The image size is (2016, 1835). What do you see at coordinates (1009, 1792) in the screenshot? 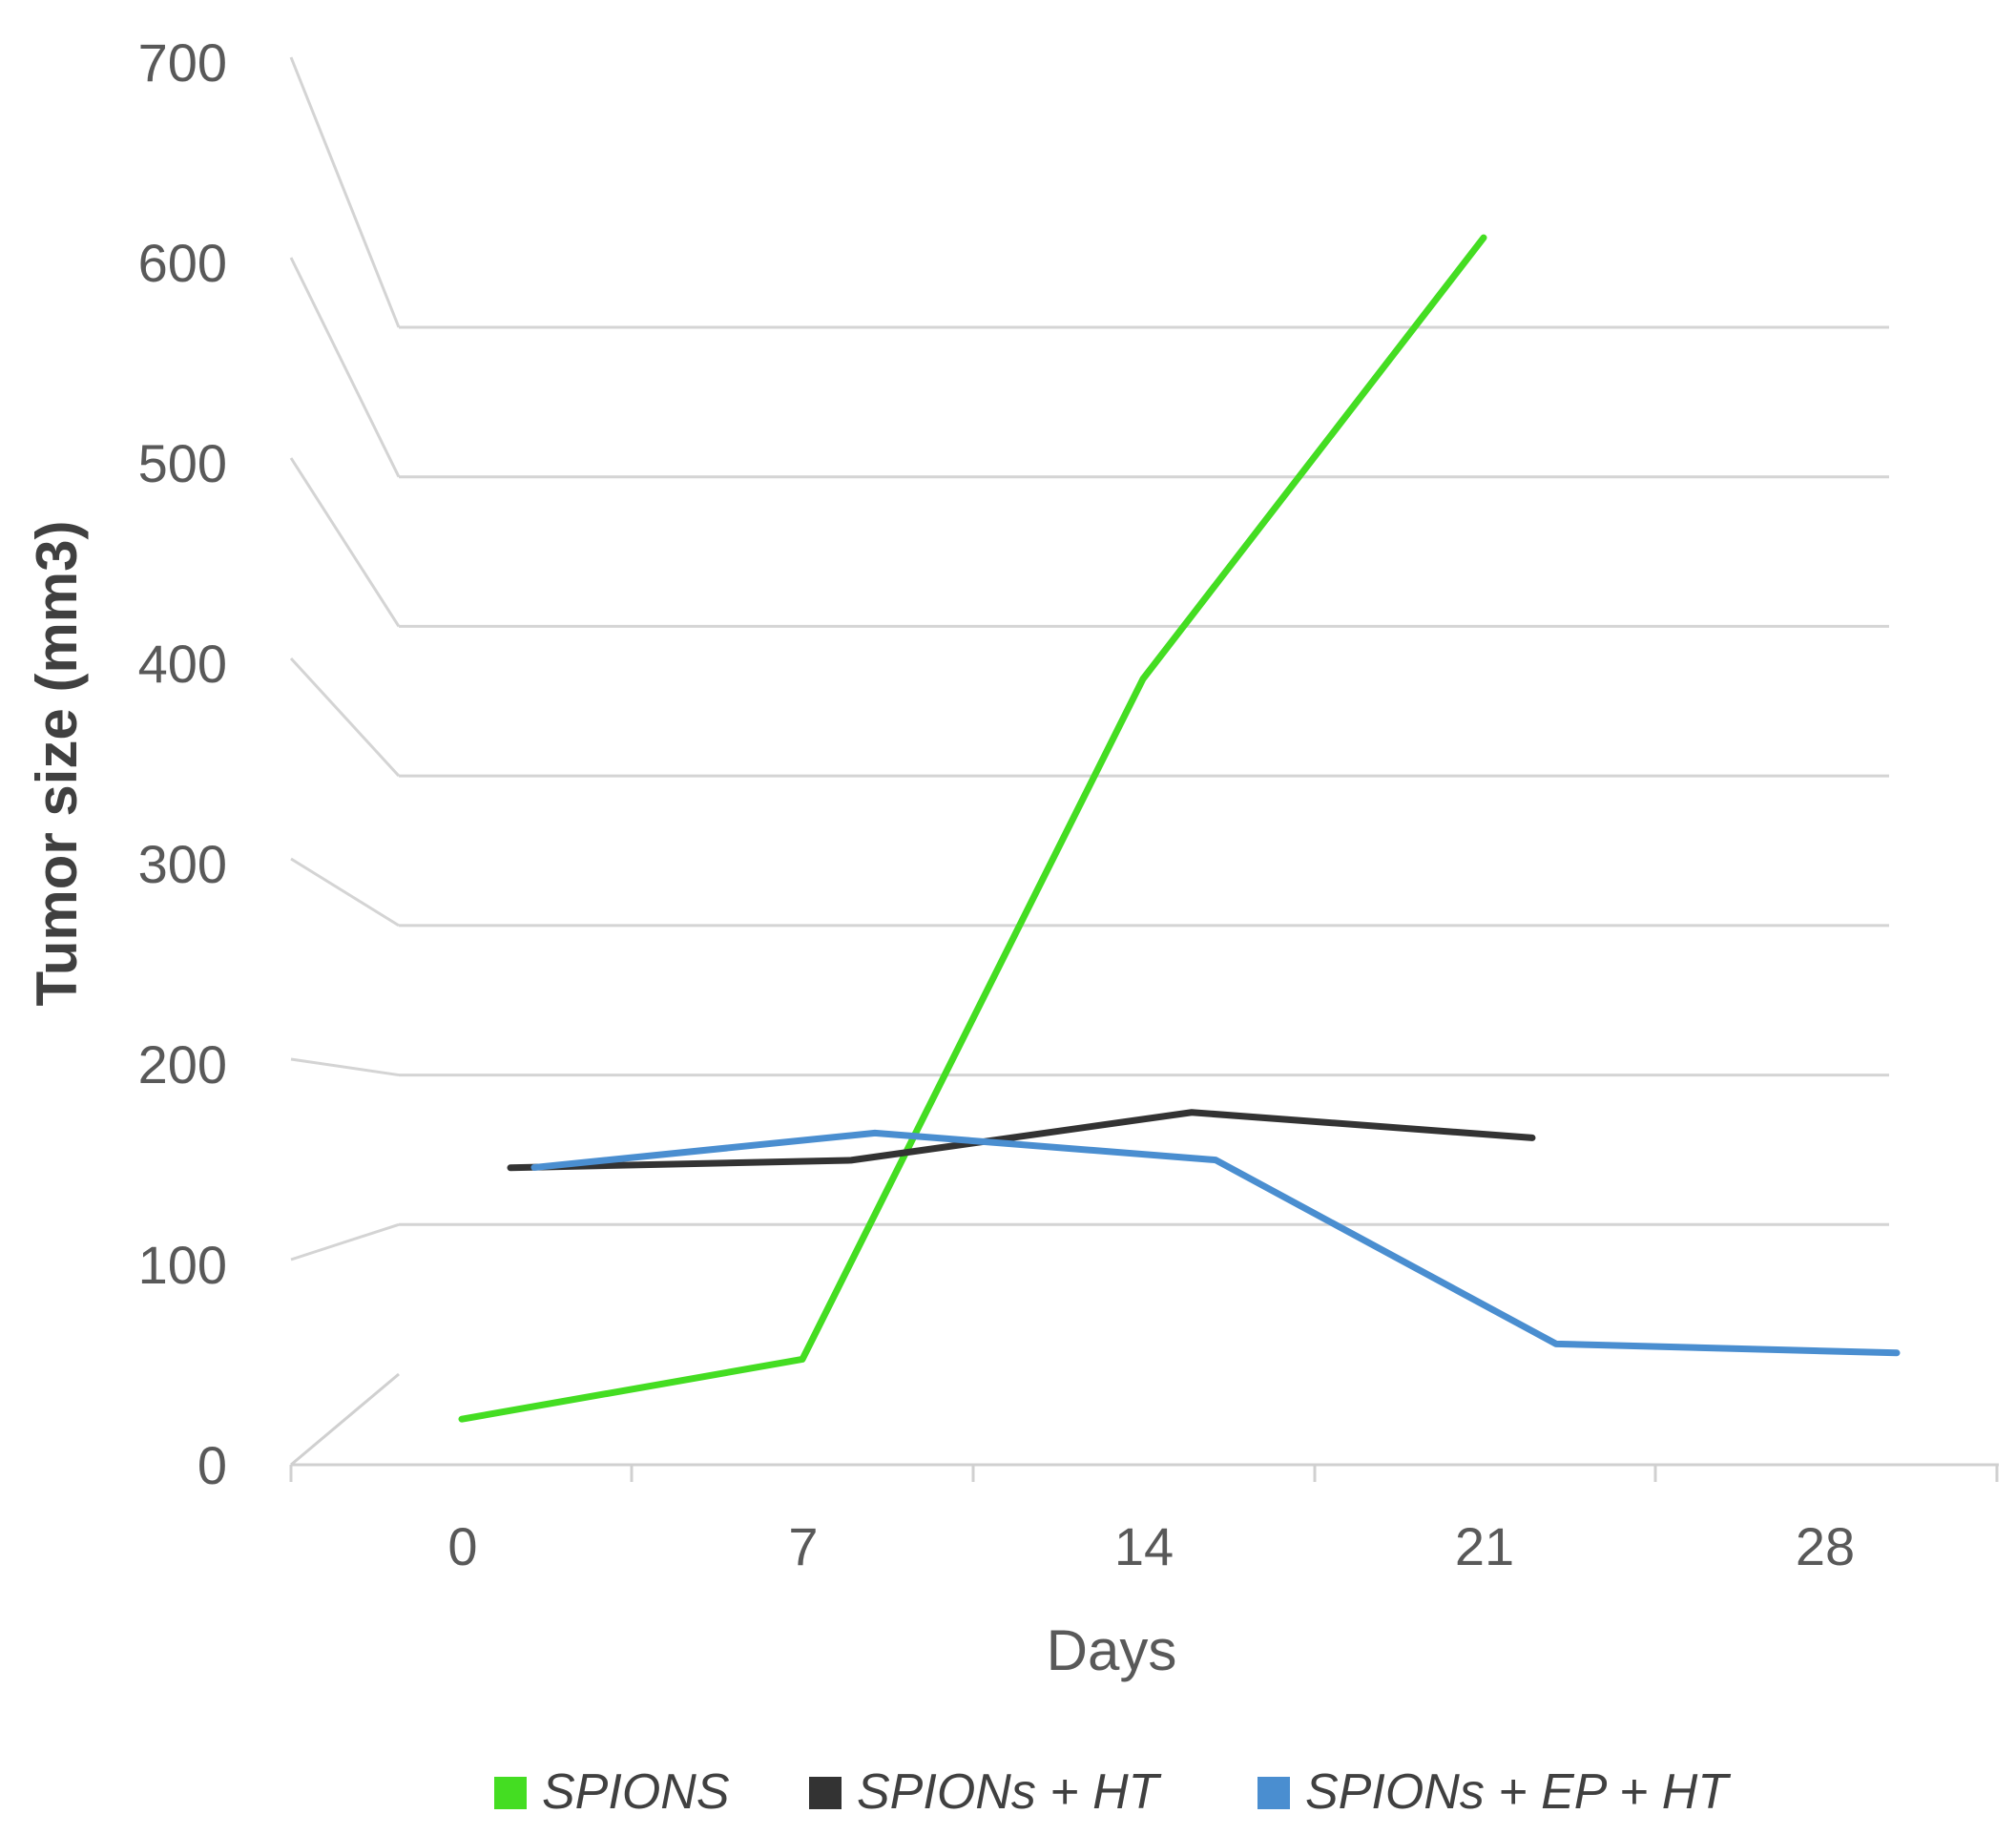
I see `legend-label: SPIONs + HT` at bounding box center [1009, 1792].